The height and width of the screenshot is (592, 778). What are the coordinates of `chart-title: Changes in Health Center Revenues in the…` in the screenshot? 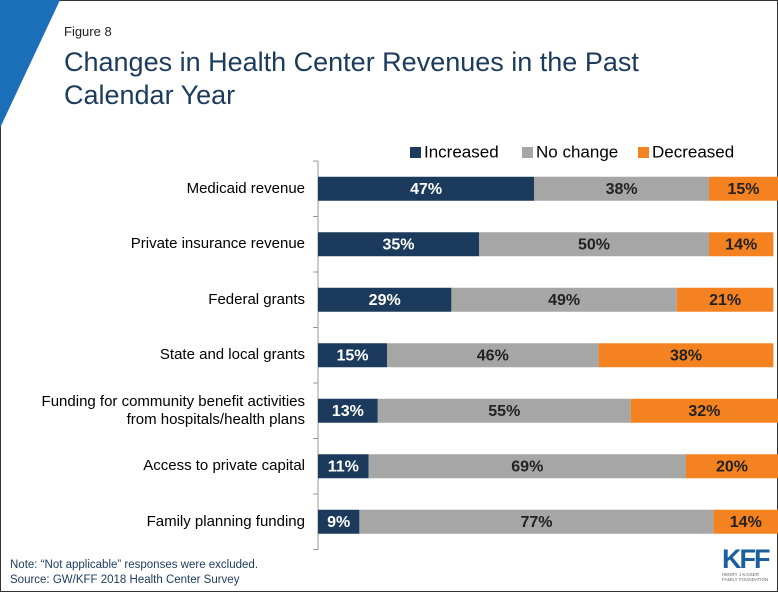 It's located at (351, 78).